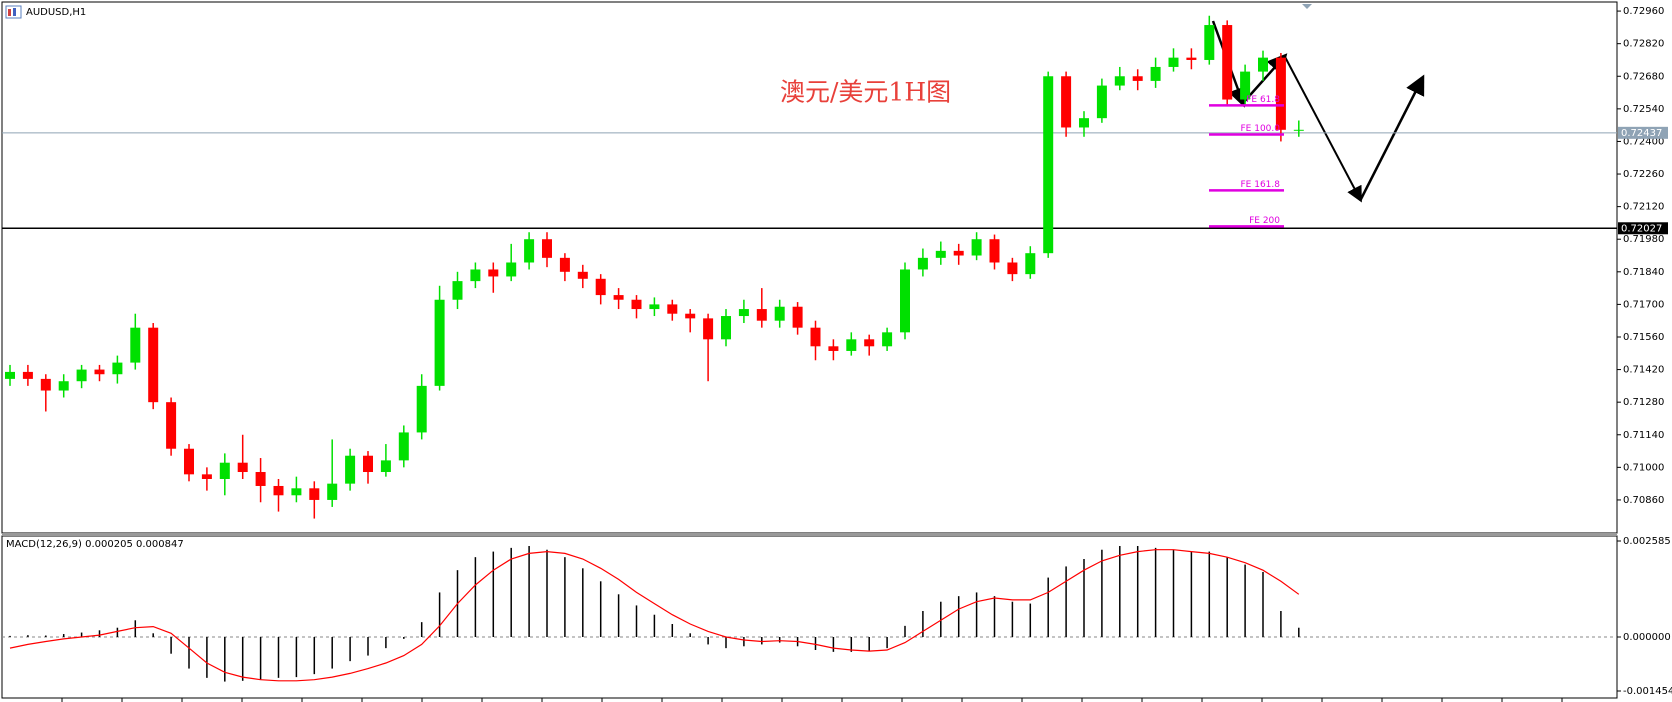  What do you see at coordinates (1643, 500) in the screenshot?
I see `y-tick-label: 0.70860` at bounding box center [1643, 500].